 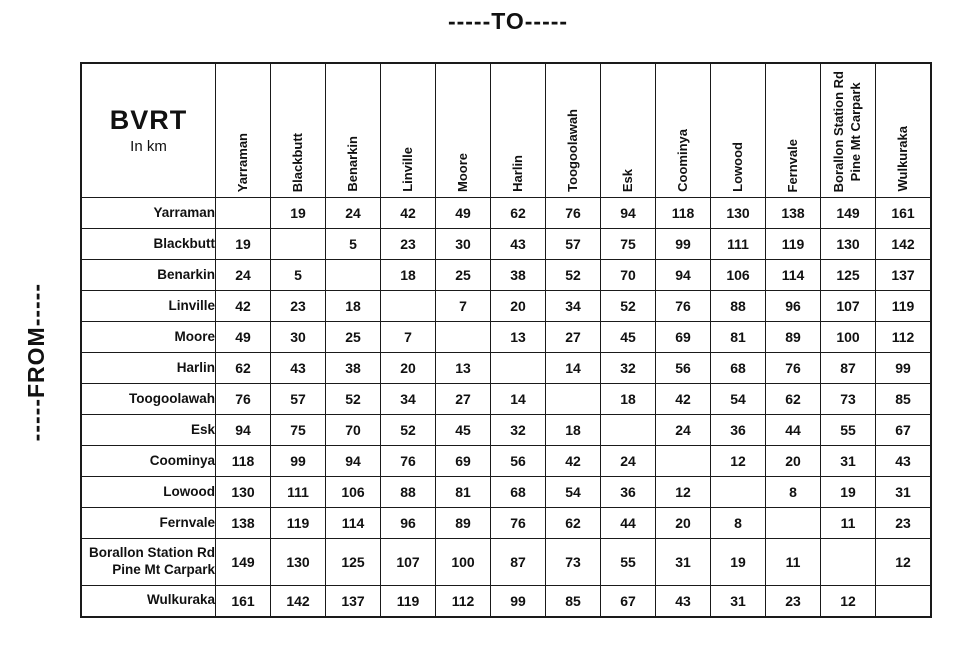 I want to click on distance-cell: 57, so click(x=573, y=244).